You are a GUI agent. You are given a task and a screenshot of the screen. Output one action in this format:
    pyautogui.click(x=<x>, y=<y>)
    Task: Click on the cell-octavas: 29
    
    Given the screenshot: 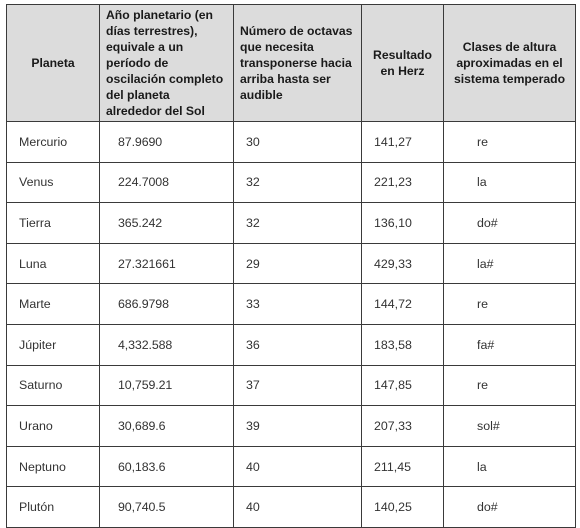 What is the action you would take?
    pyautogui.click(x=297, y=263)
    